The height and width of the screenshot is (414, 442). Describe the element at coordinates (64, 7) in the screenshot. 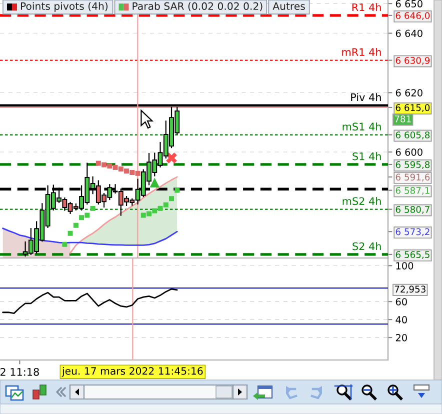

I see `annotation: Points pivots (4h)` at that location.